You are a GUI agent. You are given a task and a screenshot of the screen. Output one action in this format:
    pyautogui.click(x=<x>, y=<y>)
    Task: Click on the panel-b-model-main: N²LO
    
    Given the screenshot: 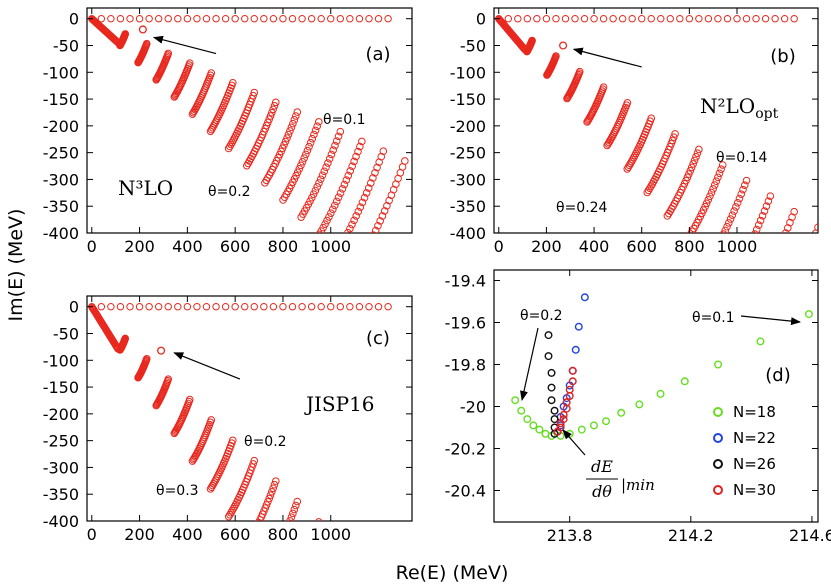 What is the action you would take?
    pyautogui.click(x=727, y=106)
    